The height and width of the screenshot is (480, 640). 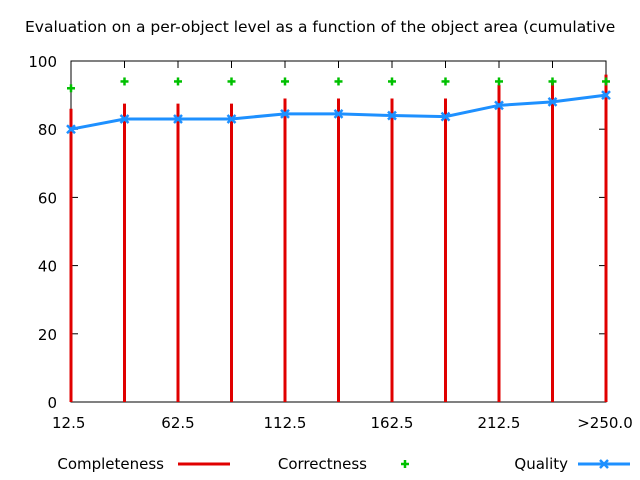 I want to click on legend-correctness: Correctness, so click(x=343, y=464).